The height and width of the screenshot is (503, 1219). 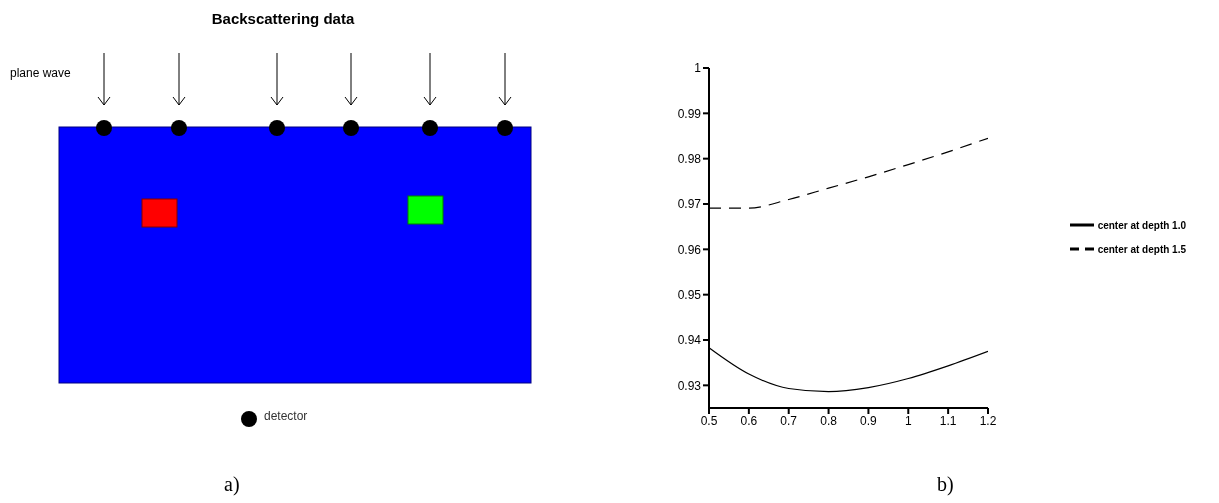 I want to click on x-tick-label: 1.1, so click(x=948, y=420).